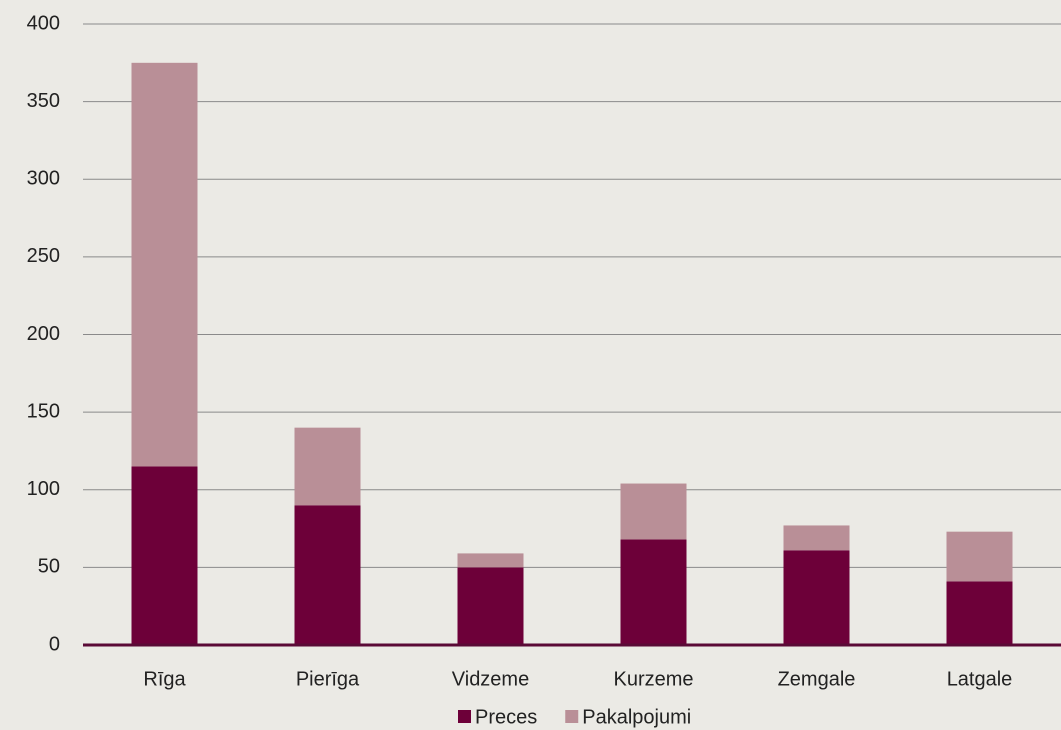  Describe the element at coordinates (43, 256) in the screenshot. I see `y-tick-label: 250` at that location.